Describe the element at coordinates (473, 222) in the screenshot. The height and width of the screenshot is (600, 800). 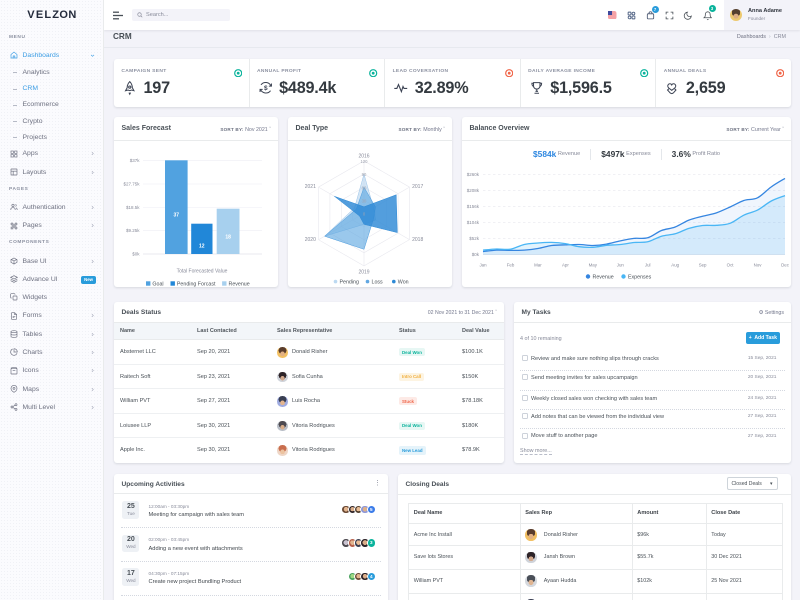
I see `svg-text: $104k` at that location.